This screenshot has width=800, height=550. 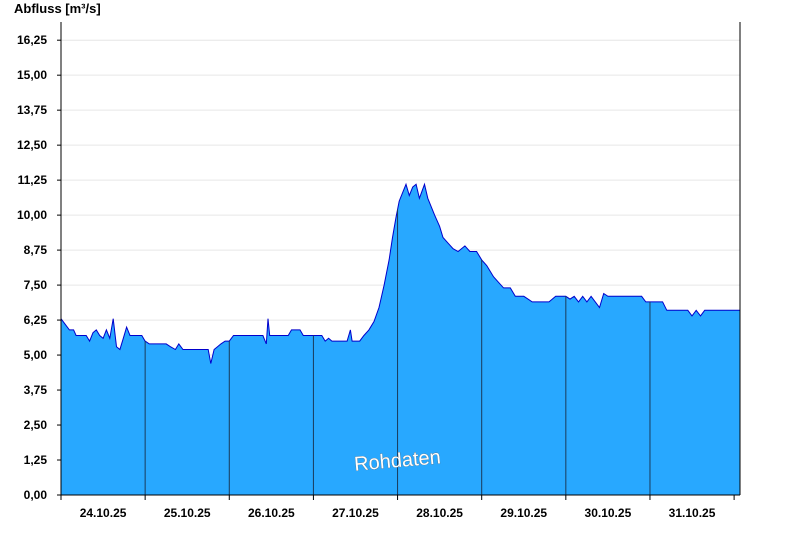 What do you see at coordinates (36, 250) in the screenshot?
I see `y-tick-label-7: 8,75` at bounding box center [36, 250].